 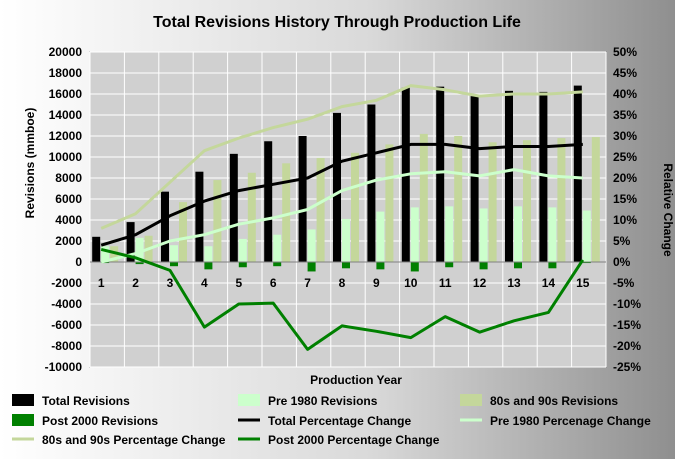 I want to click on x-tick-label: 5, so click(x=238, y=283).